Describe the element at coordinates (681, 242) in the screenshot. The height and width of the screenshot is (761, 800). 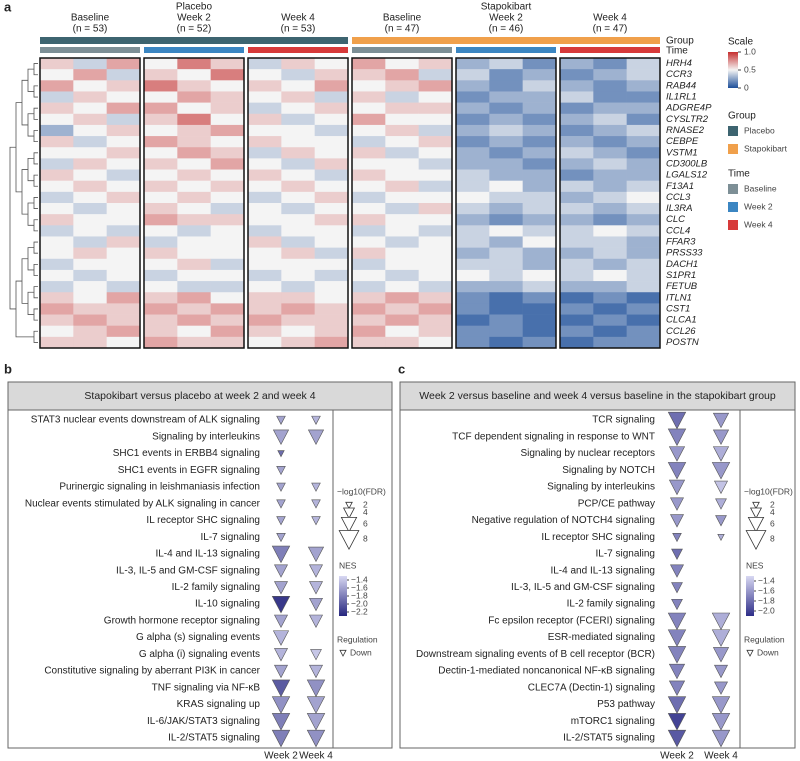
I see `gene-label: FFAR3` at that location.